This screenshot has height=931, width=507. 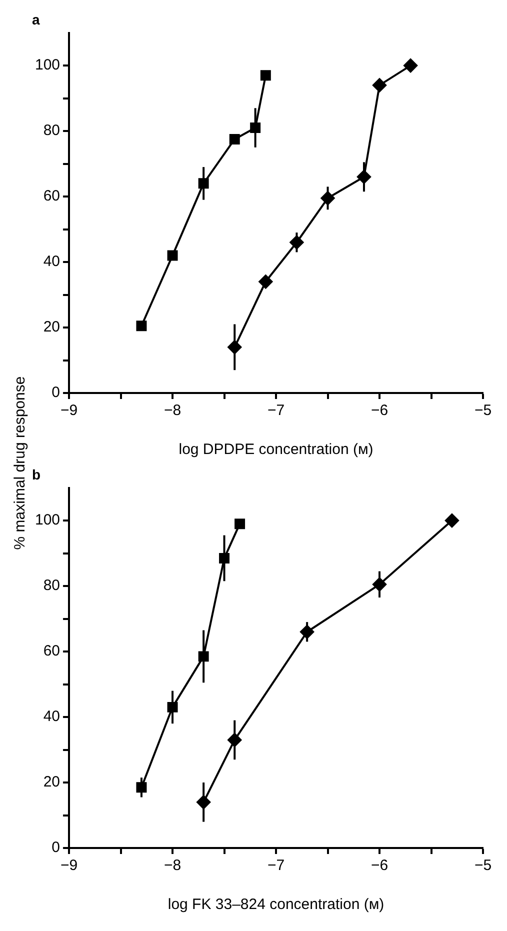 I want to click on chart-title: b, so click(x=36, y=474).